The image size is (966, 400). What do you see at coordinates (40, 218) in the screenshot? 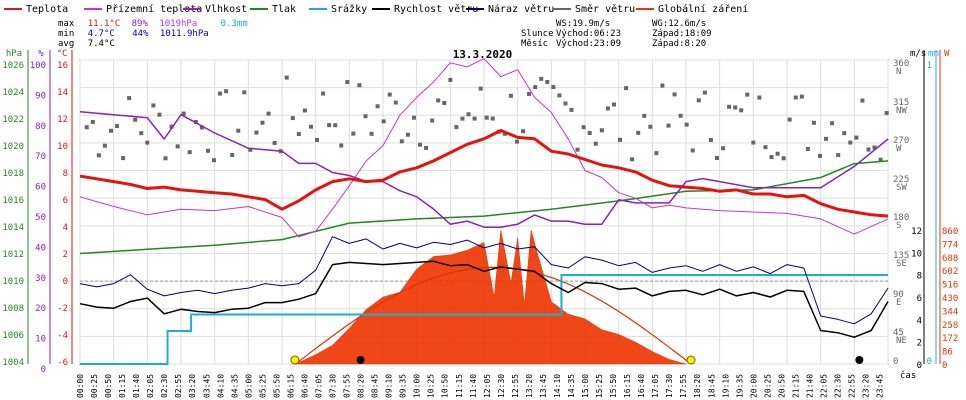
I see `tick-label-humidity: 50` at bounding box center [40, 218].